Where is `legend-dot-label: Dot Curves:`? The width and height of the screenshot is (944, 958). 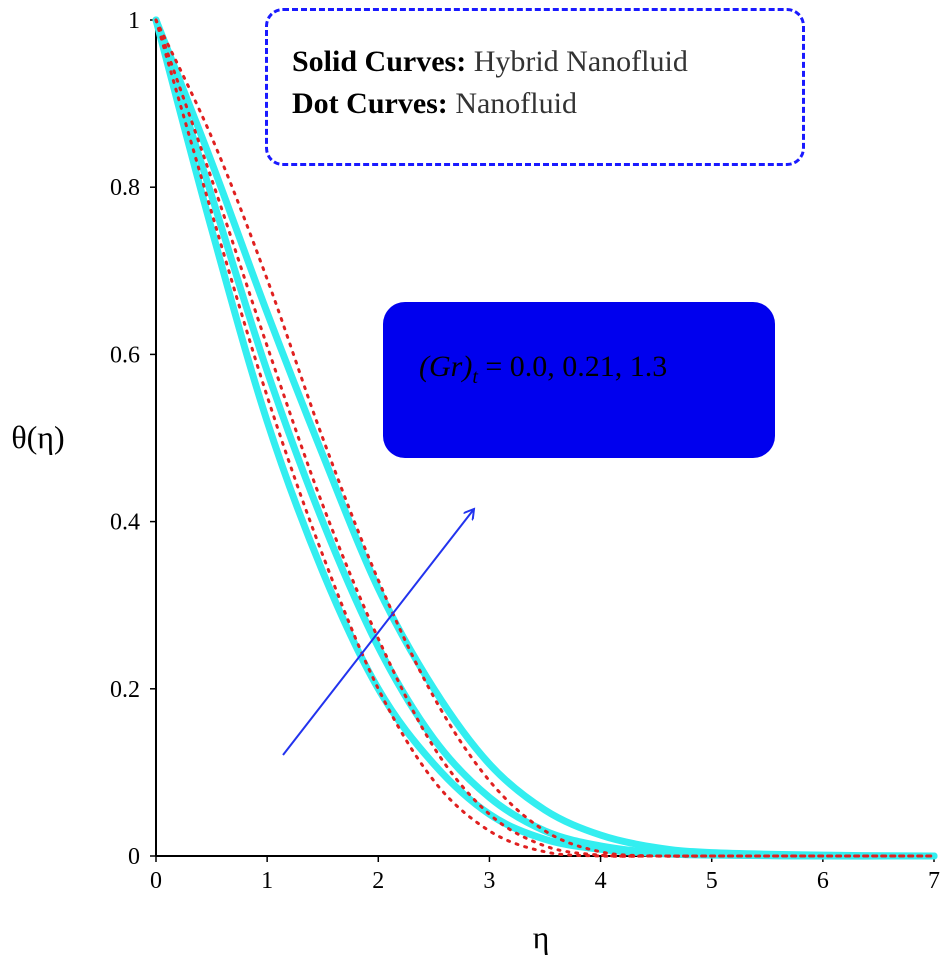 legend-dot-label: Dot Curves: is located at coordinates (370, 103).